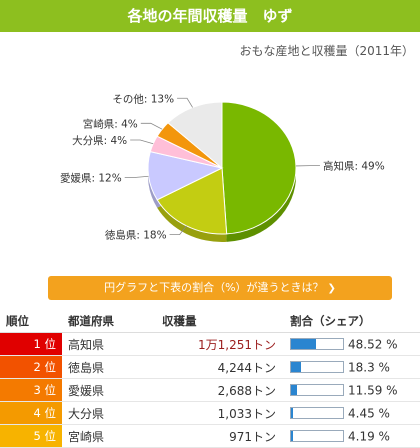  I want to click on prefecture-name: 徳島県, so click(109, 367).